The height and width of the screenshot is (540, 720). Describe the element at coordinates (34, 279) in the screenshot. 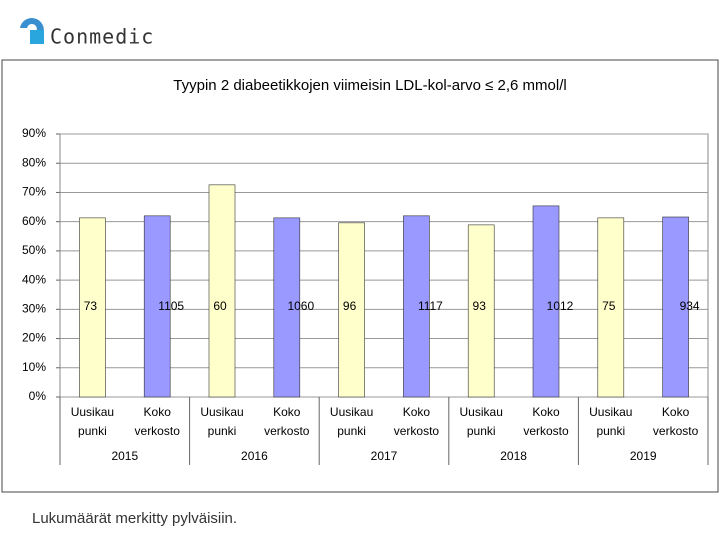

I see `y-tick-label: 40%` at that location.